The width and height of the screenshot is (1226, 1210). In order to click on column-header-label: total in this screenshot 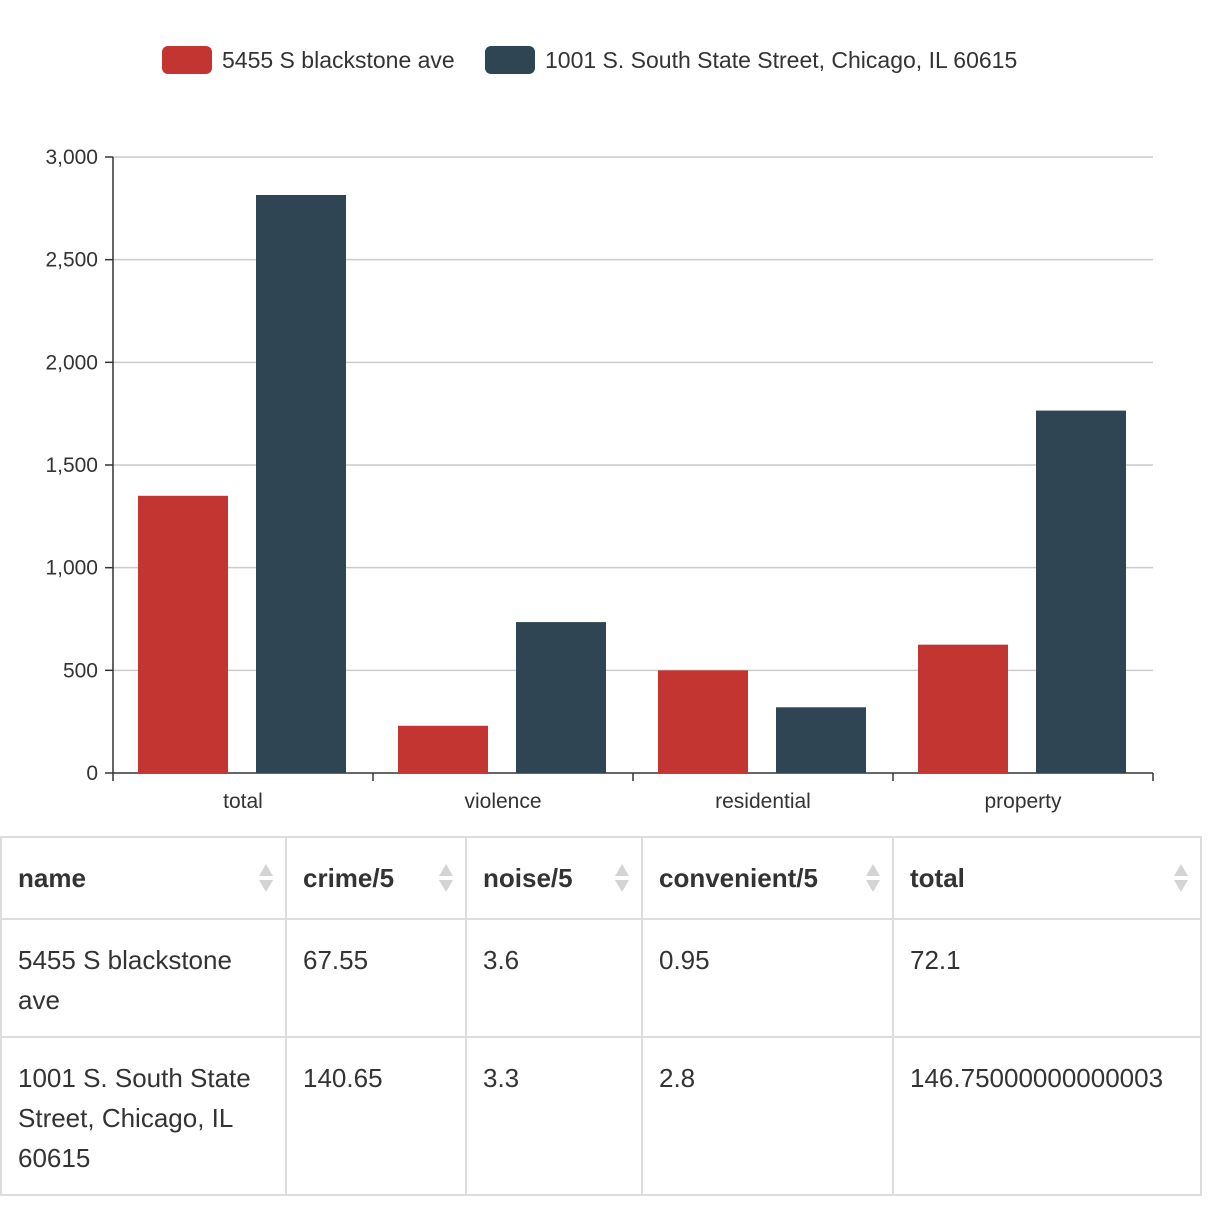, I will do `click(937, 877)`.